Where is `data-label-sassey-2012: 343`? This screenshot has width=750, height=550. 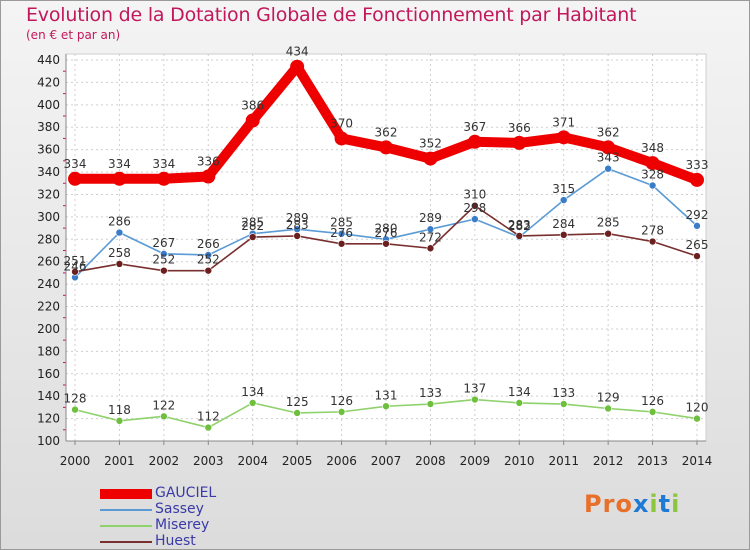 data-label-sassey-2012: 343 is located at coordinates (608, 158).